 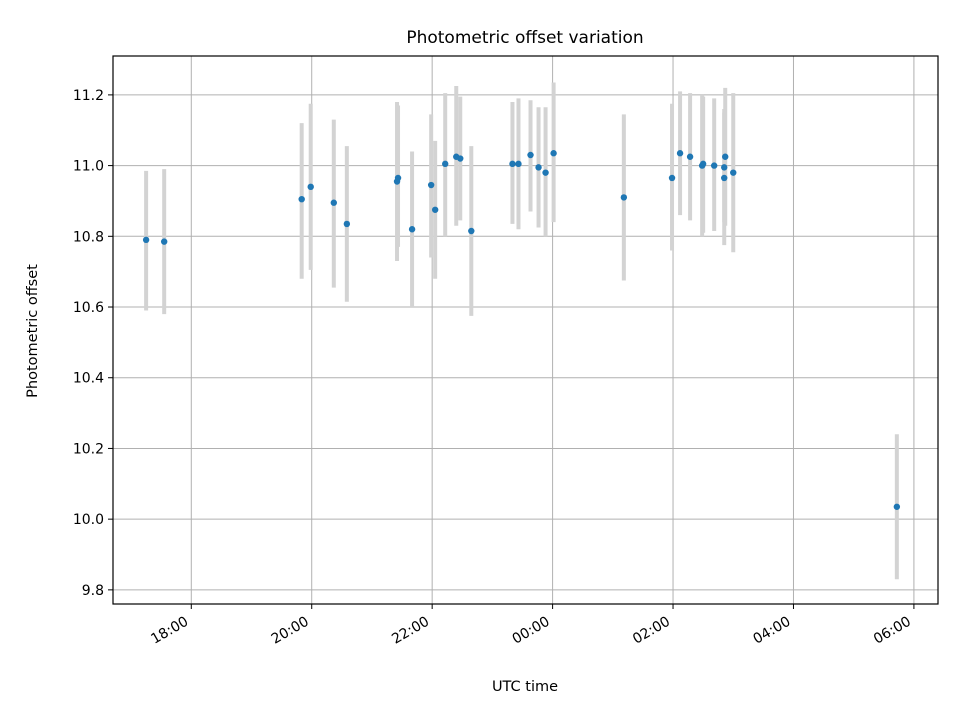 What do you see at coordinates (88, 449) in the screenshot?
I see `y-tick-label: 10.2` at bounding box center [88, 449].